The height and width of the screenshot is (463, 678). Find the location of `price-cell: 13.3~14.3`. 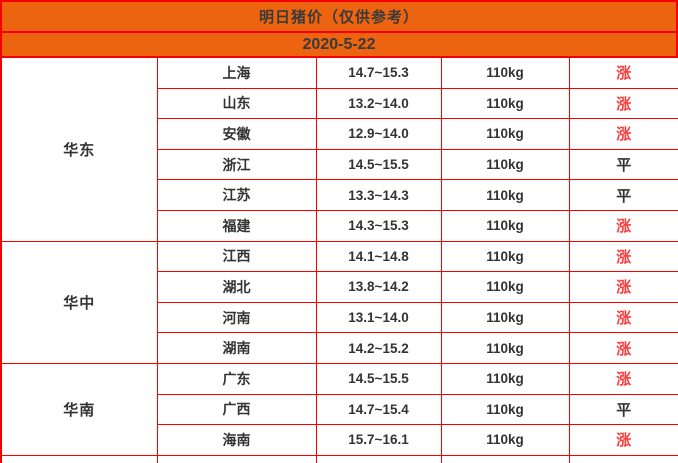

price-cell: 13.3~14.3 is located at coordinates (378, 195).